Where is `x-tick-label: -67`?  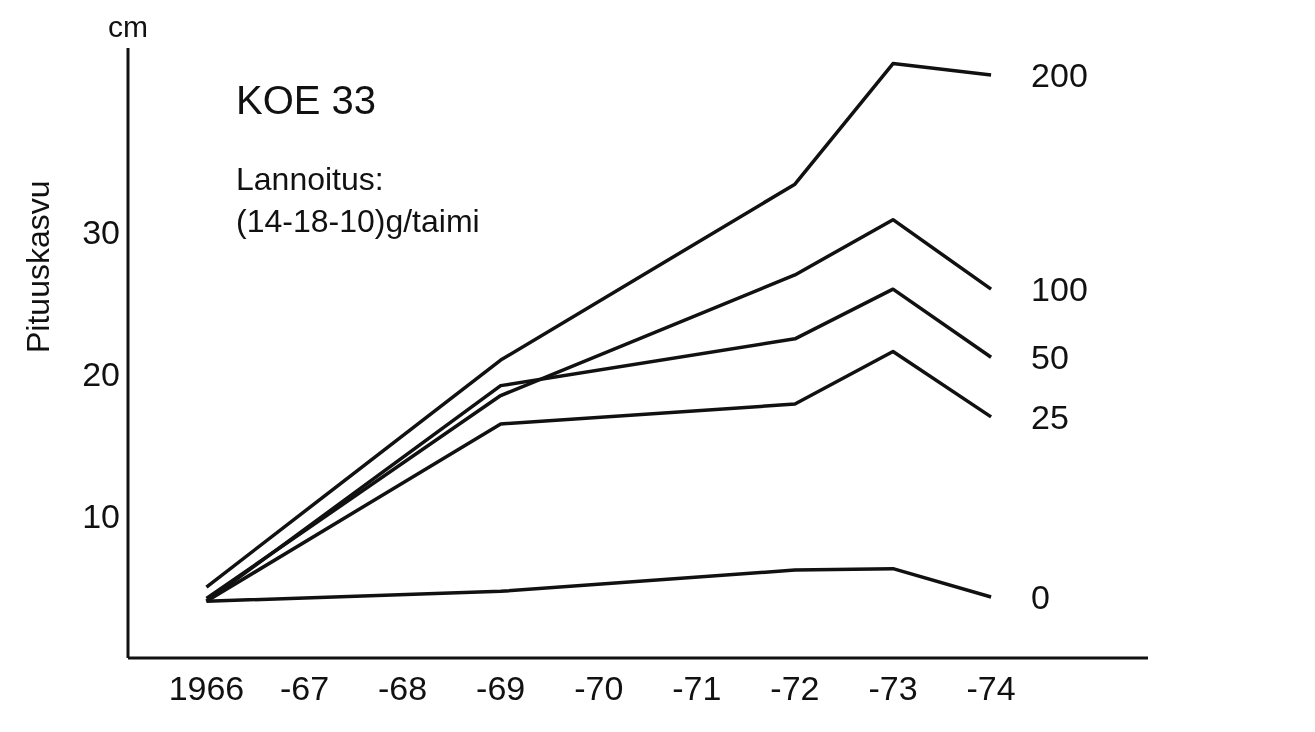 x-tick-label: -67 is located at coordinates (304, 688).